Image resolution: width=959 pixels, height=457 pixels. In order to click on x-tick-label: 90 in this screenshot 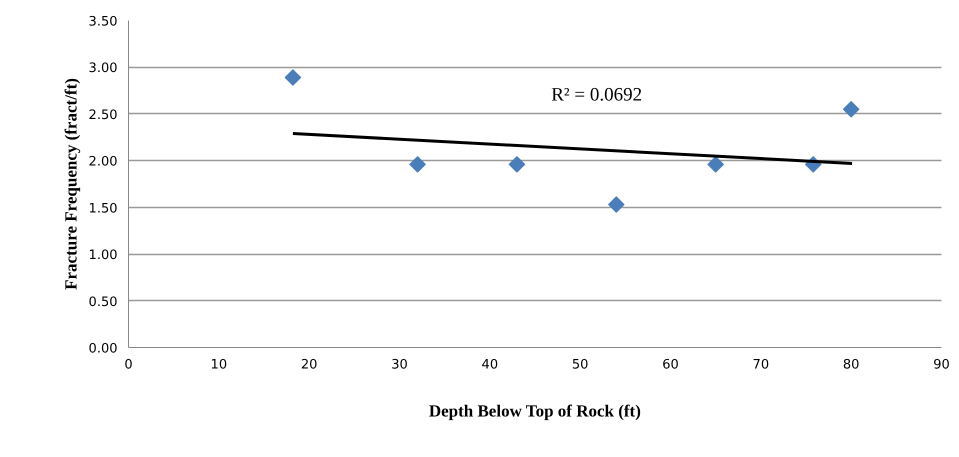, I will do `click(941, 365)`.